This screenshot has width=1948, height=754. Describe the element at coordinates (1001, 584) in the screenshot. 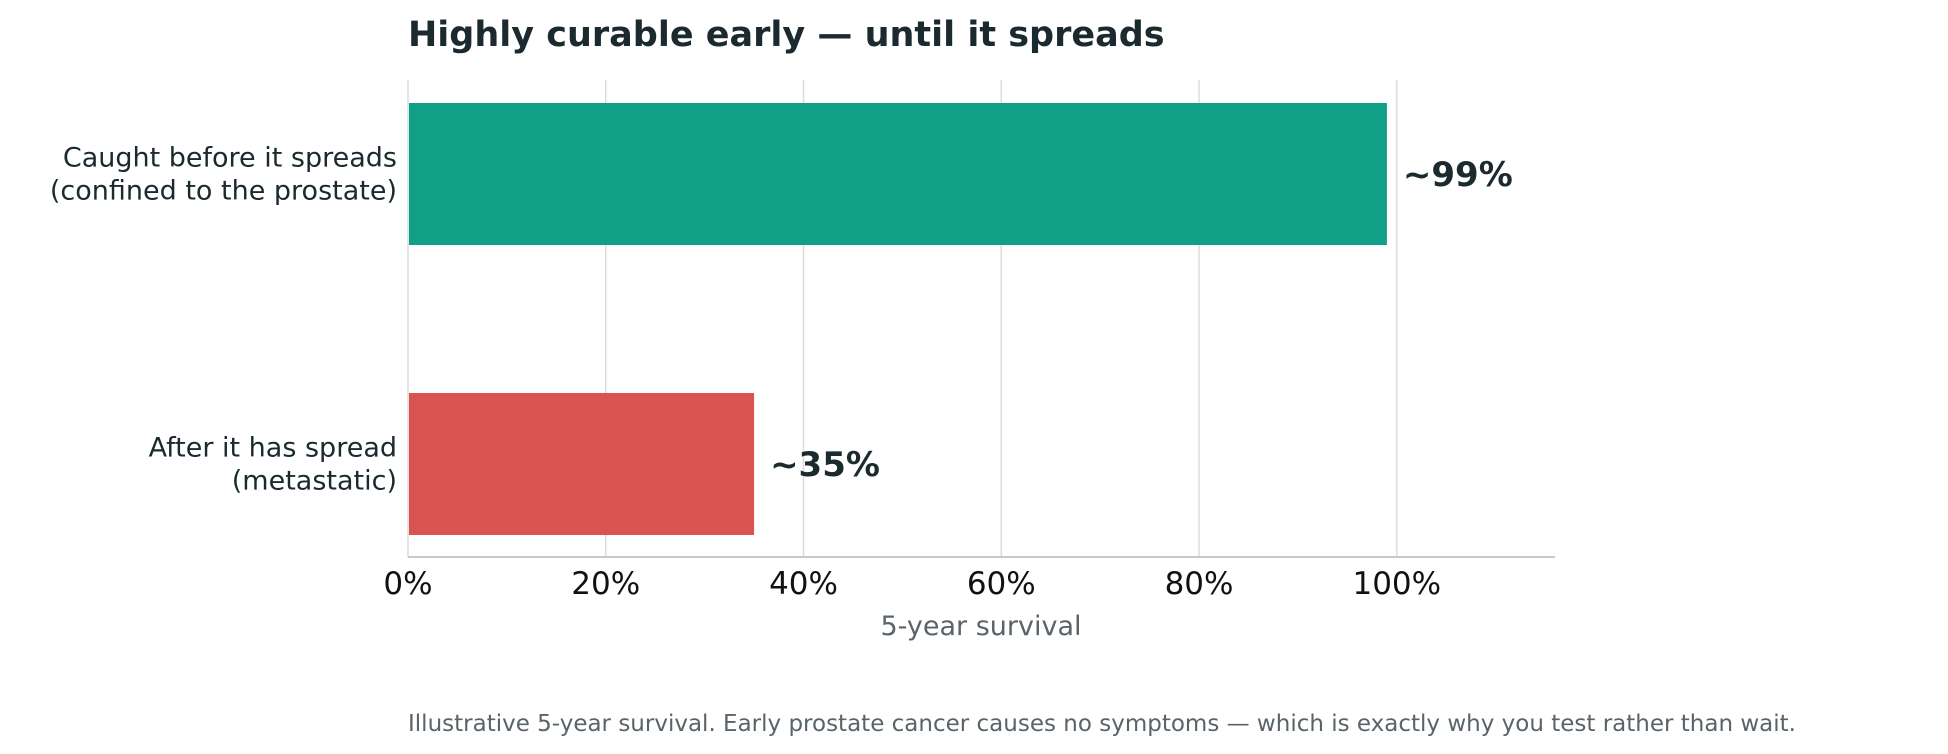

I see `x-tick-label-3: 60%` at that location.